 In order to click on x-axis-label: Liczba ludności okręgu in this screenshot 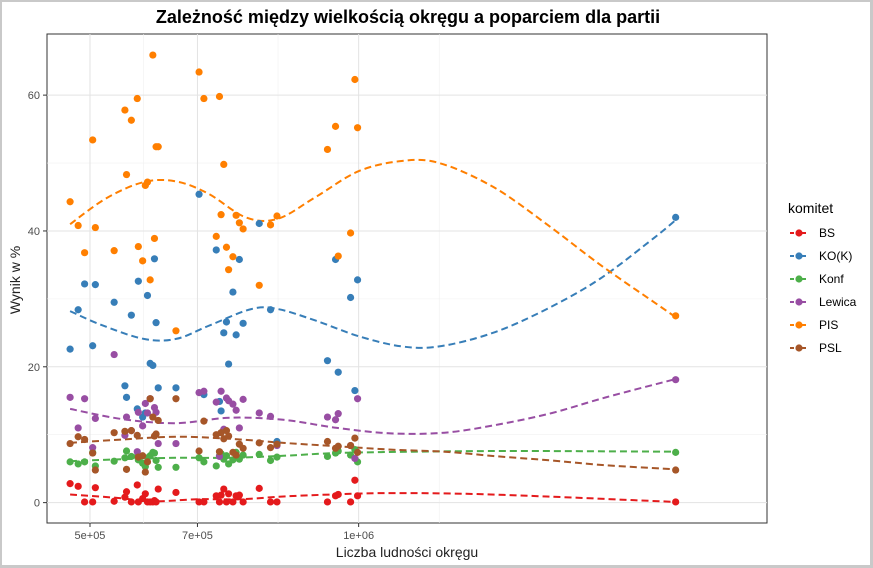, I will do `click(407, 552)`.